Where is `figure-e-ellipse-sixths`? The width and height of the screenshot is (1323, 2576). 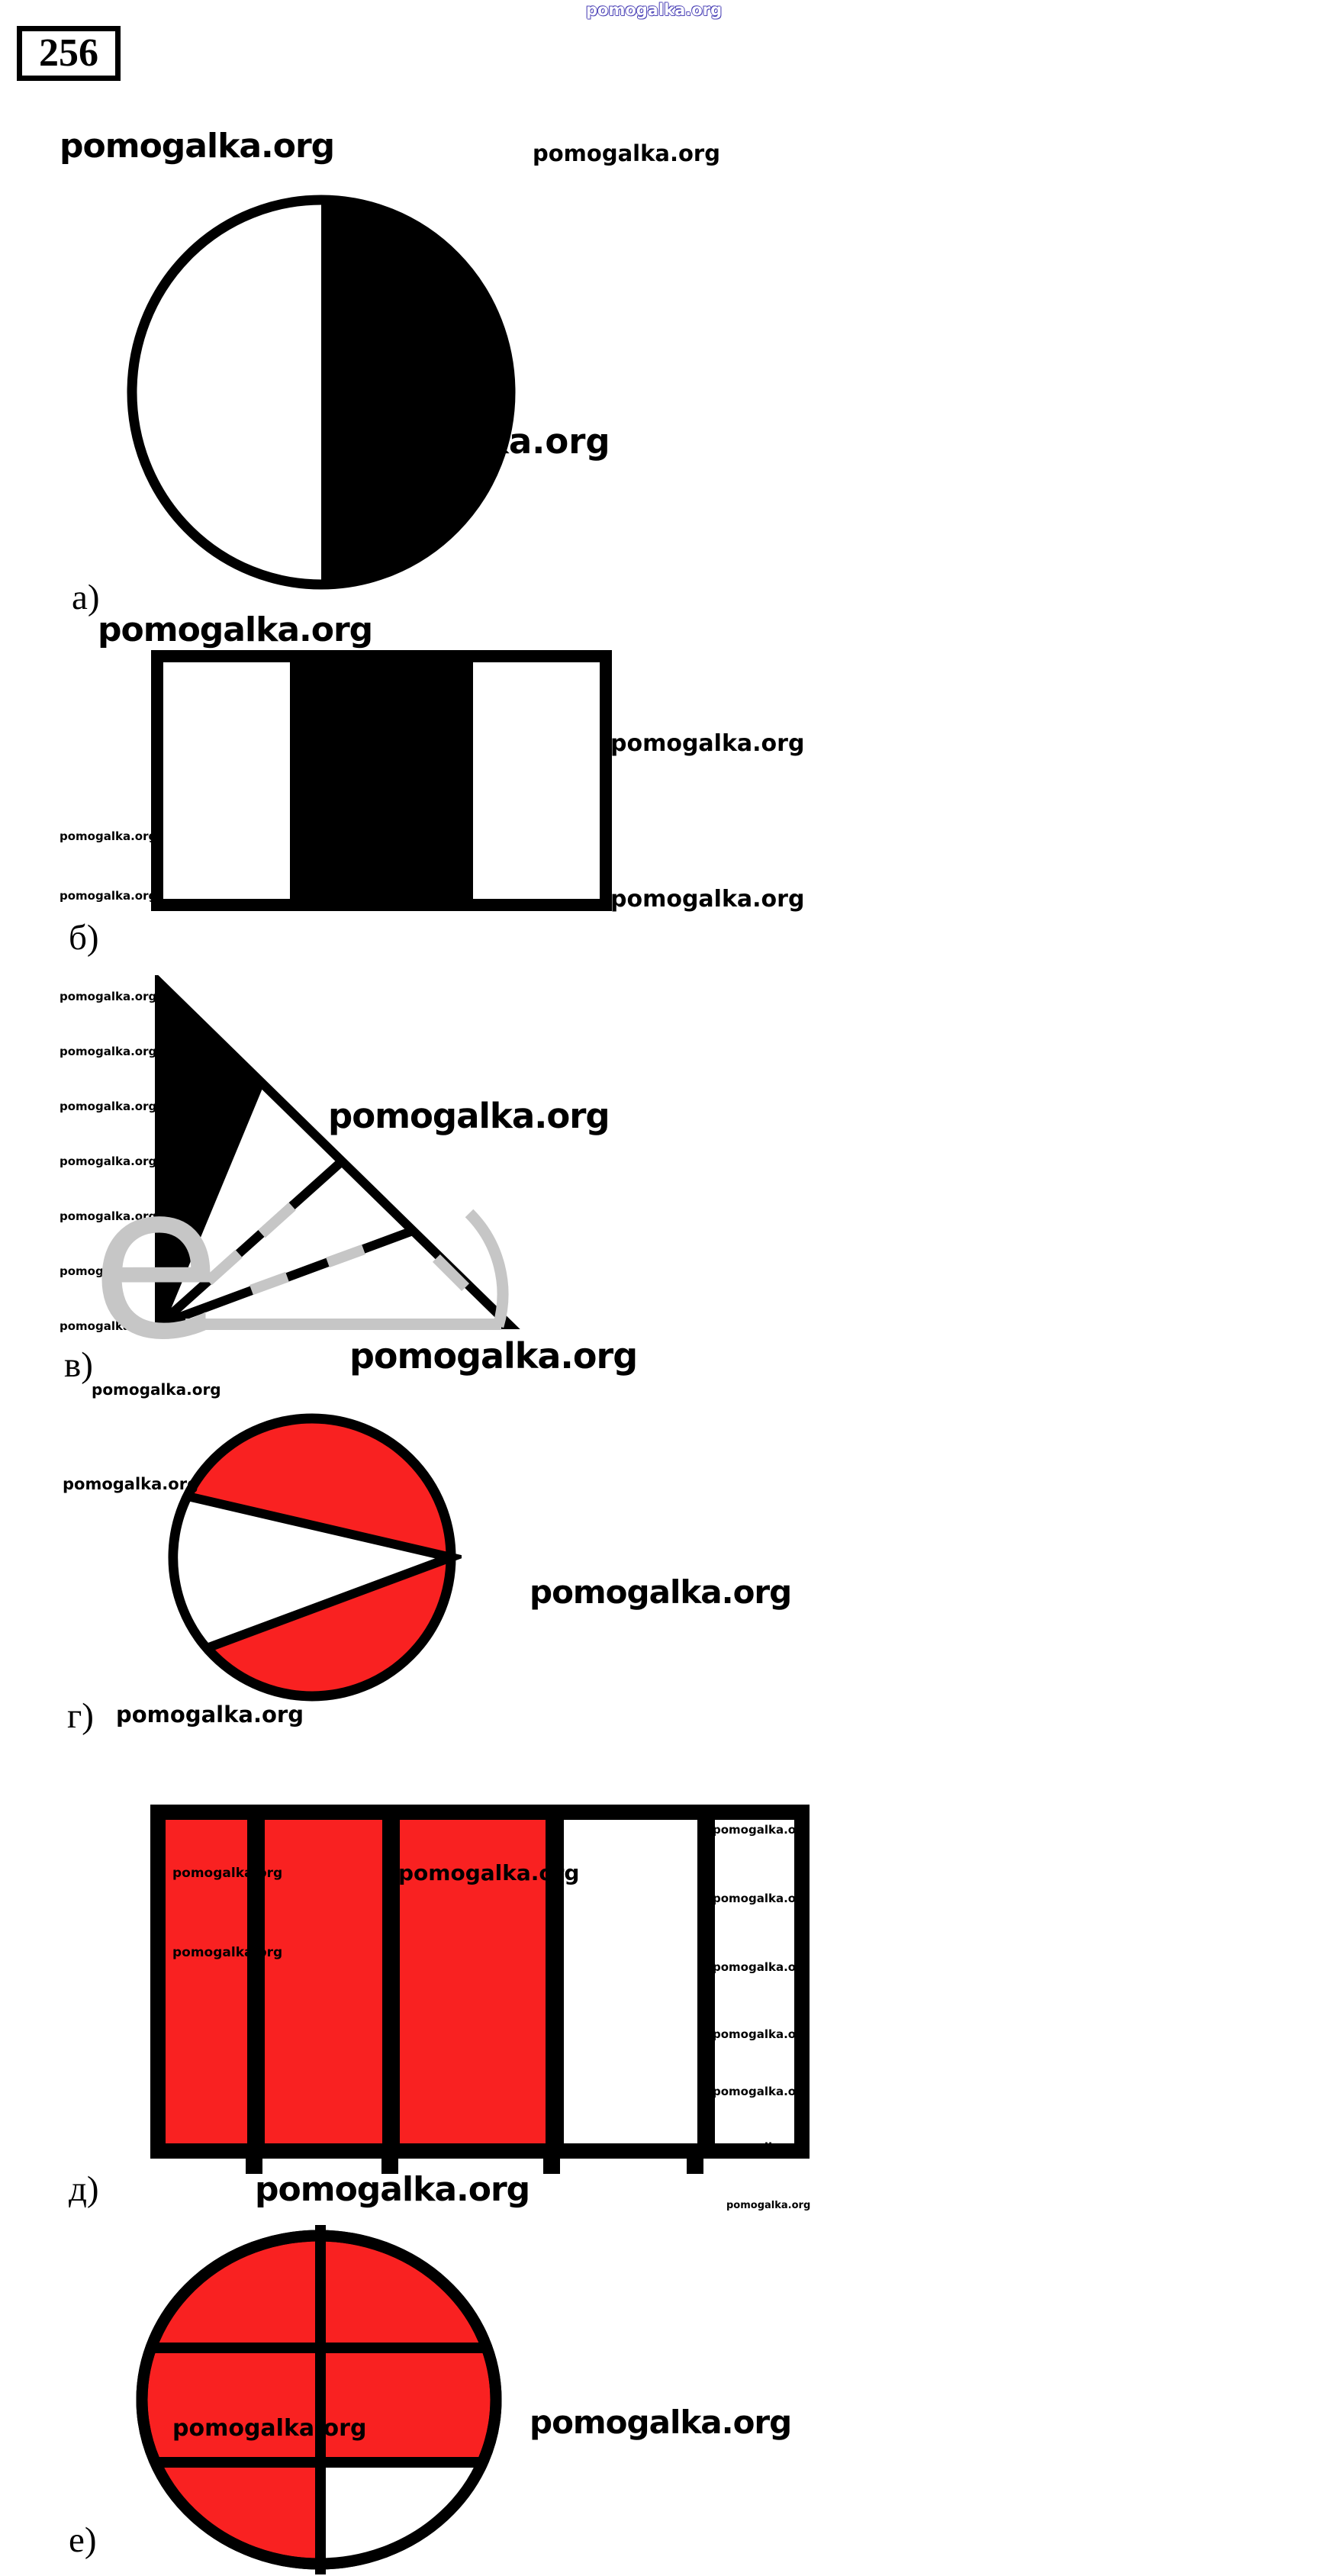 figure-e-ellipse-sixths is located at coordinates (319, 2399).